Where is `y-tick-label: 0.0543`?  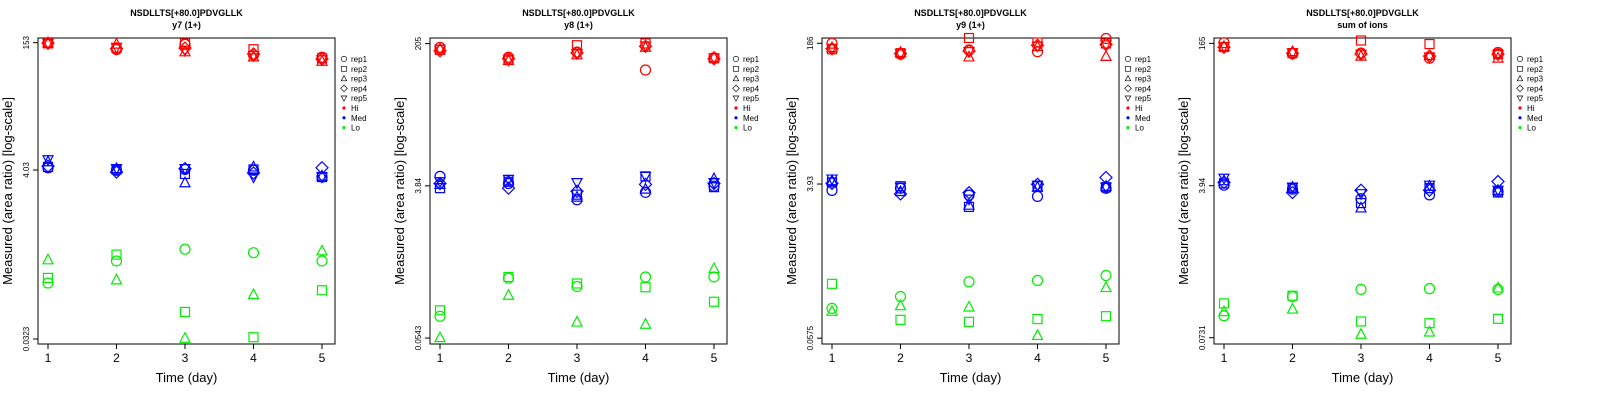
y-tick-label: 0.0543 is located at coordinates (418, 337).